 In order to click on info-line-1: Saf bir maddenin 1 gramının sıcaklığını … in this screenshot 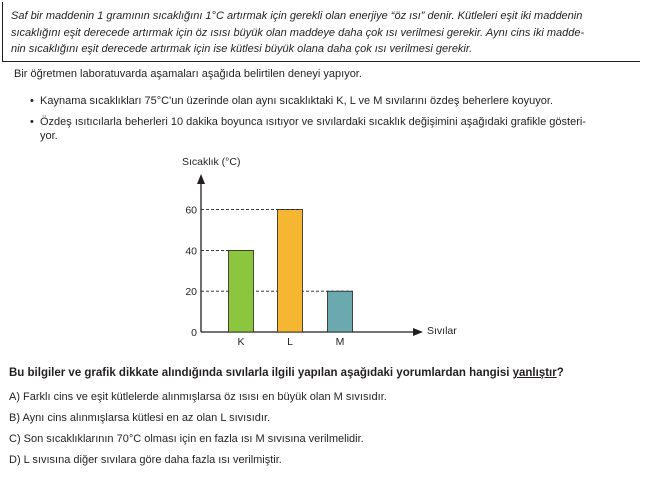, I will do `click(297, 16)`.